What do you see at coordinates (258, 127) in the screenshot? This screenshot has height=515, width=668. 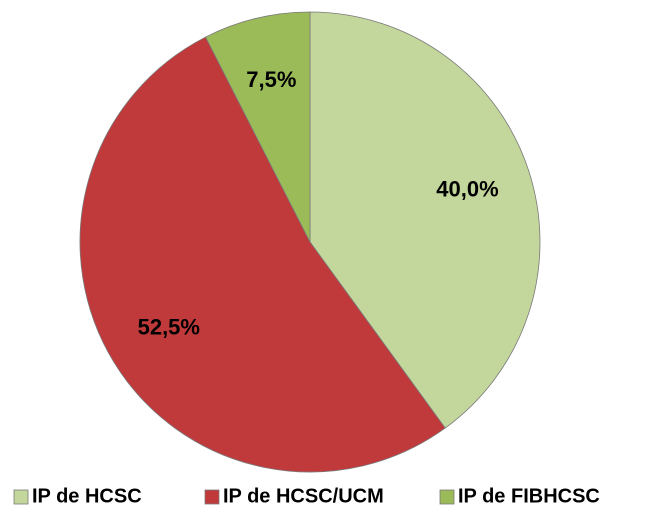 I see `pie-slice` at bounding box center [258, 127].